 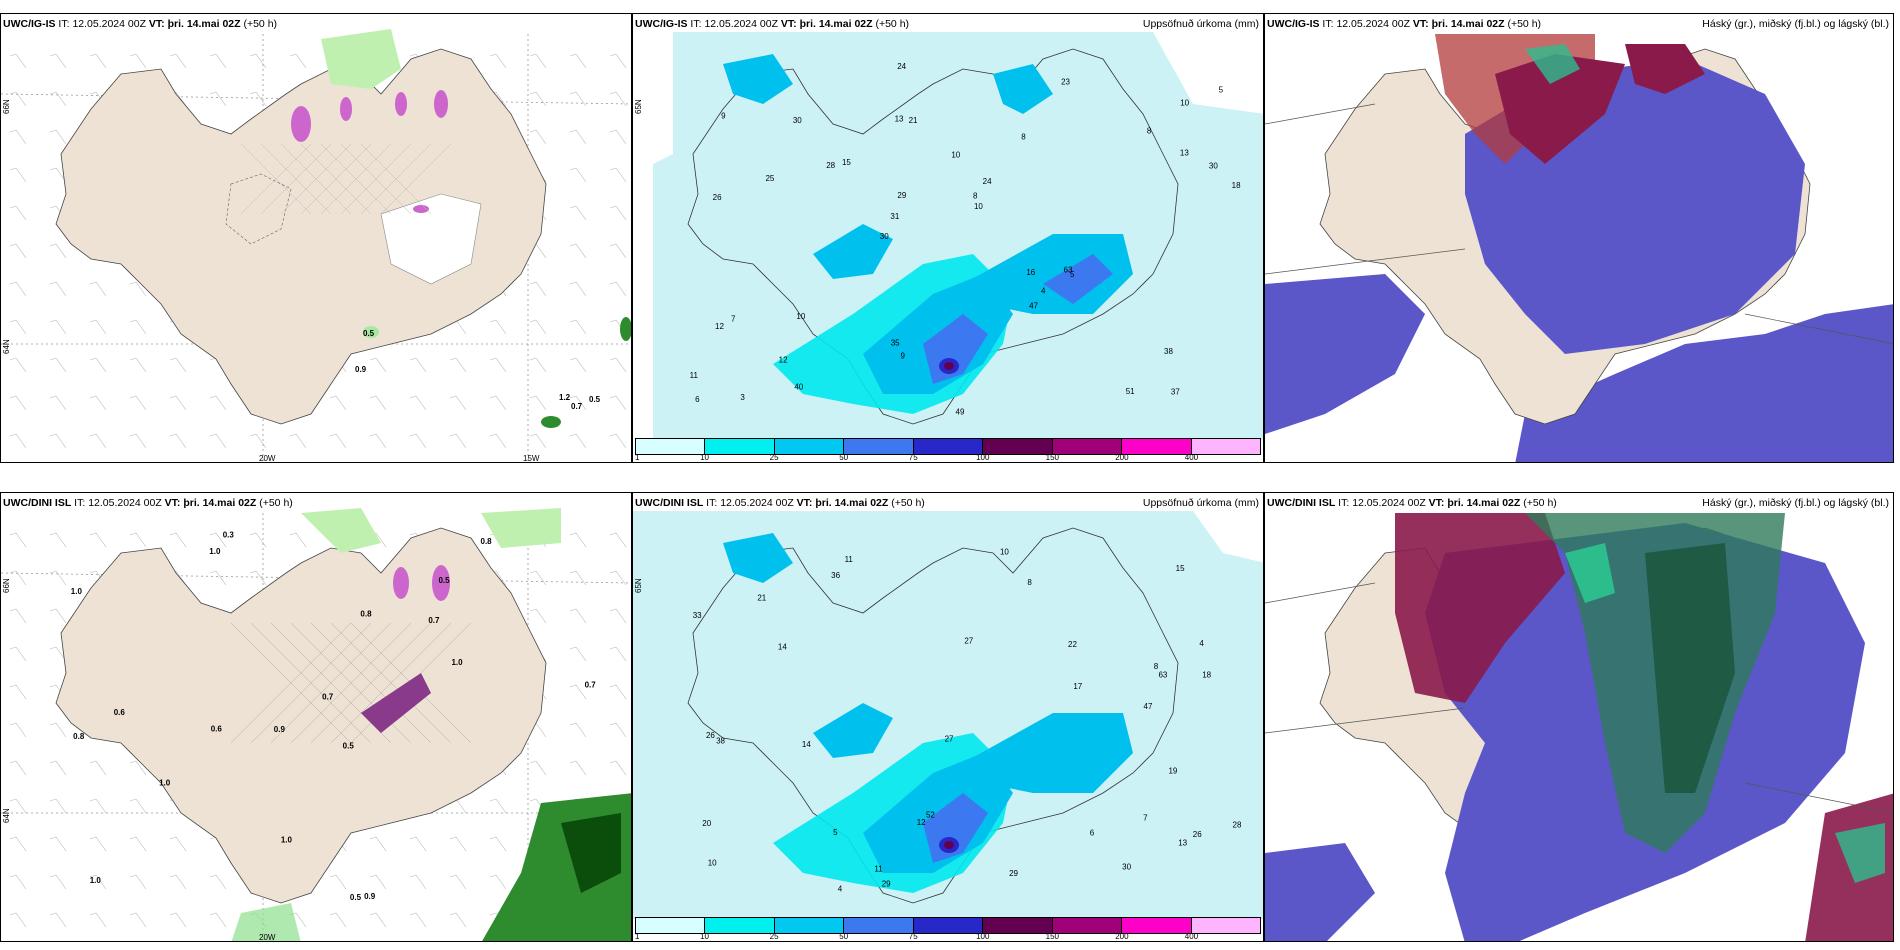 I want to click on value-label: 38, so click(x=1168, y=351).